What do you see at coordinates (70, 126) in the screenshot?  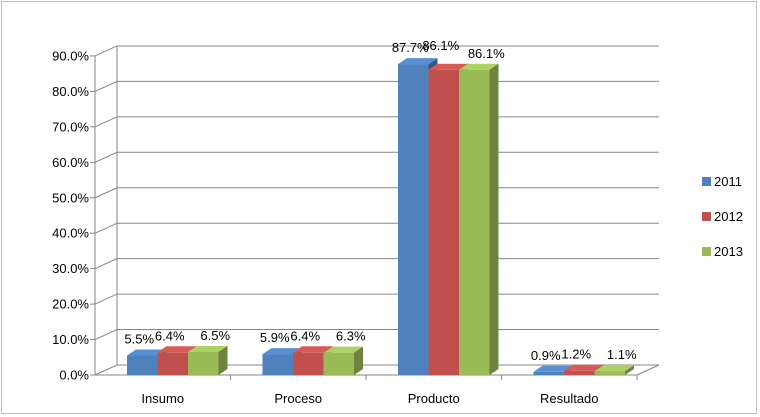 I see `y-tick-label: 70.0%` at bounding box center [70, 126].